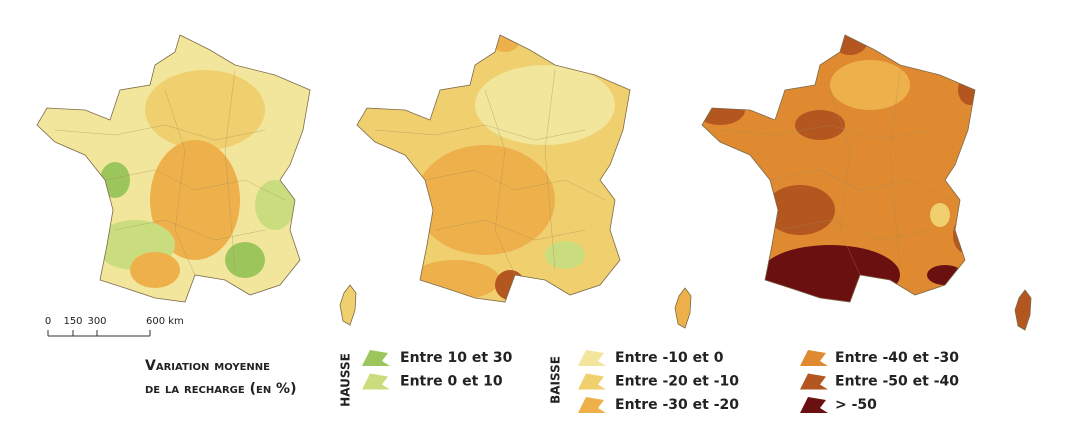 The image size is (1077, 438). Describe the element at coordinates (856, 405) in the screenshot. I see `legend-label: > -50` at that location.